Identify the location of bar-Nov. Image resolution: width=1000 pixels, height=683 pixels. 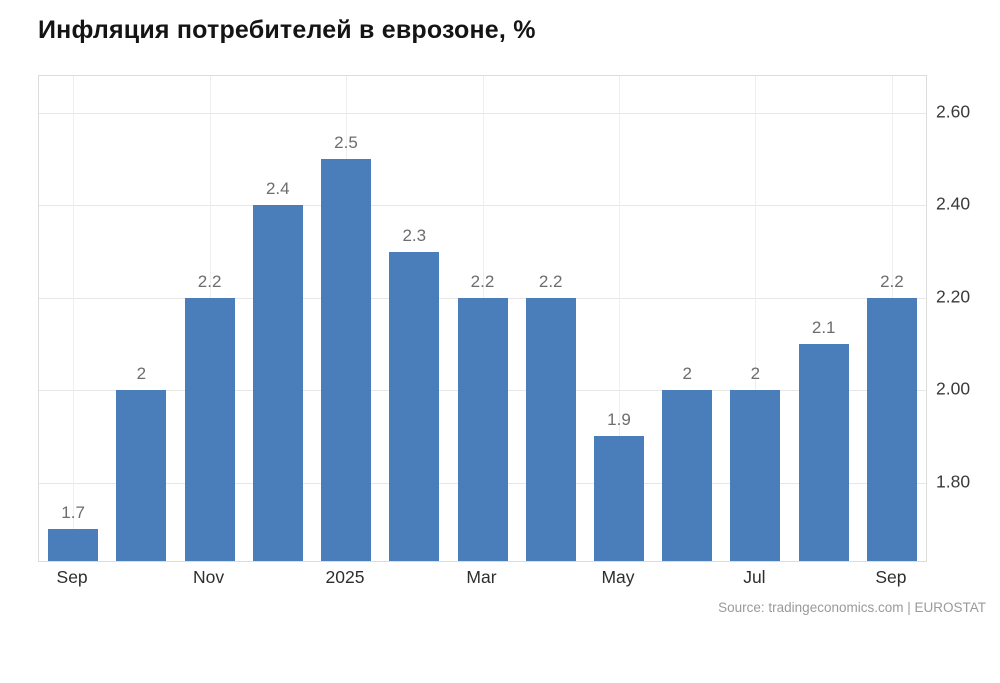
(209, 429).